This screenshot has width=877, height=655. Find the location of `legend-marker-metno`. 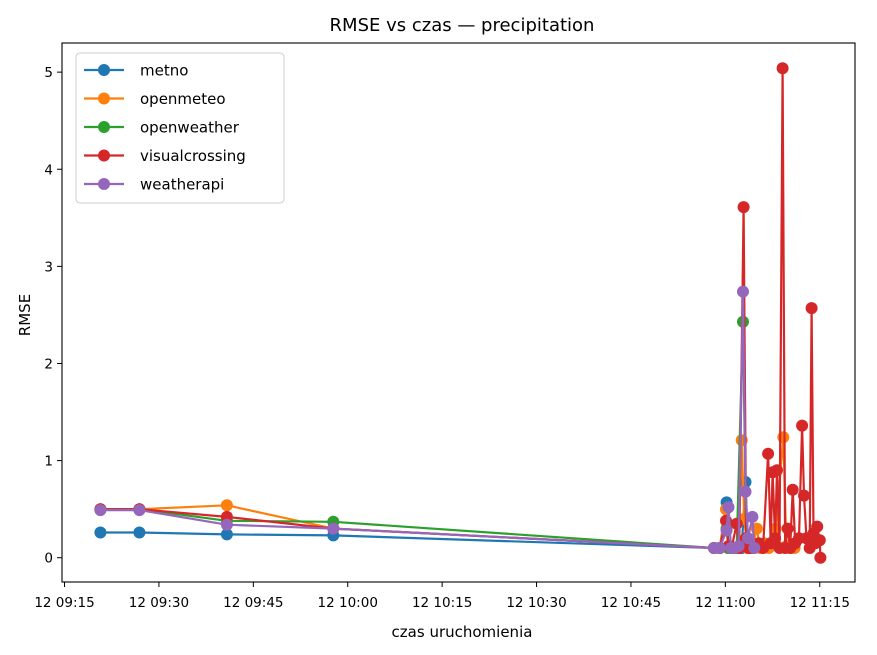

legend-marker-metno is located at coordinates (104, 70).